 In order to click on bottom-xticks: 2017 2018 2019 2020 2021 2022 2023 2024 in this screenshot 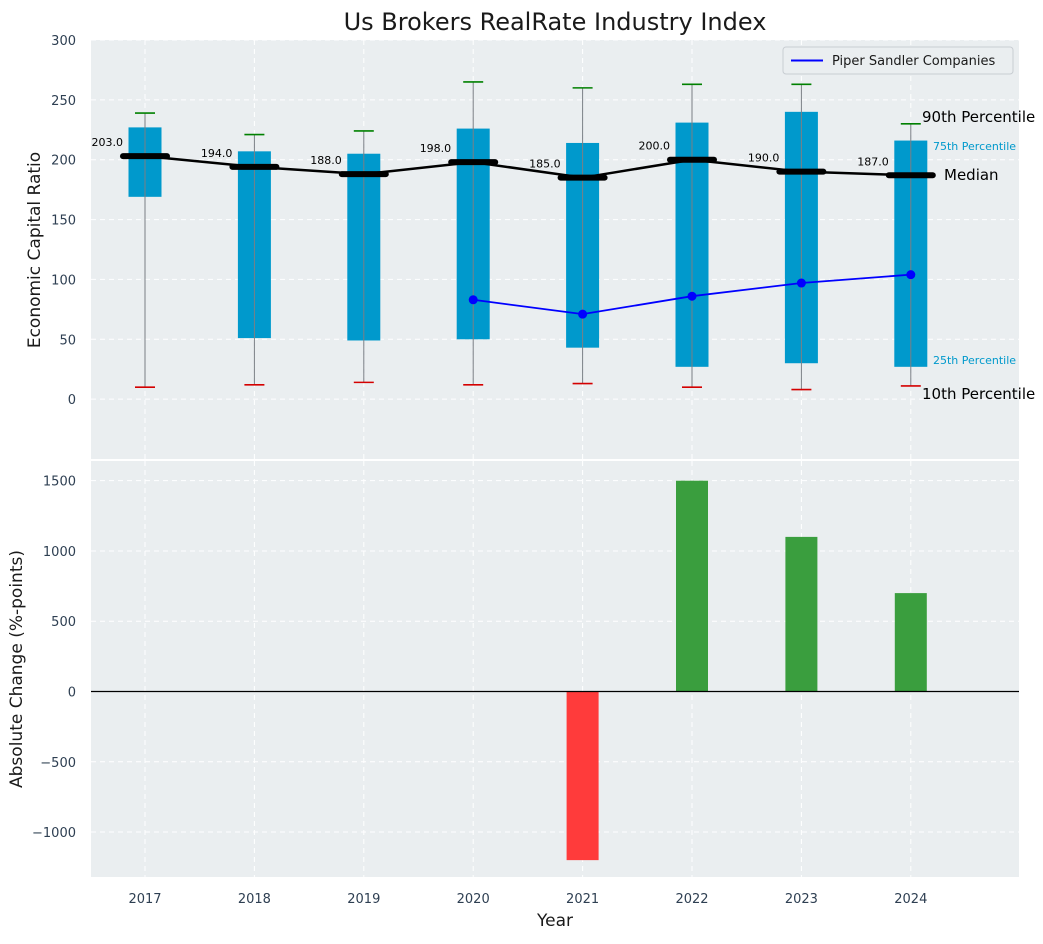, I will do `click(527, 899)`.